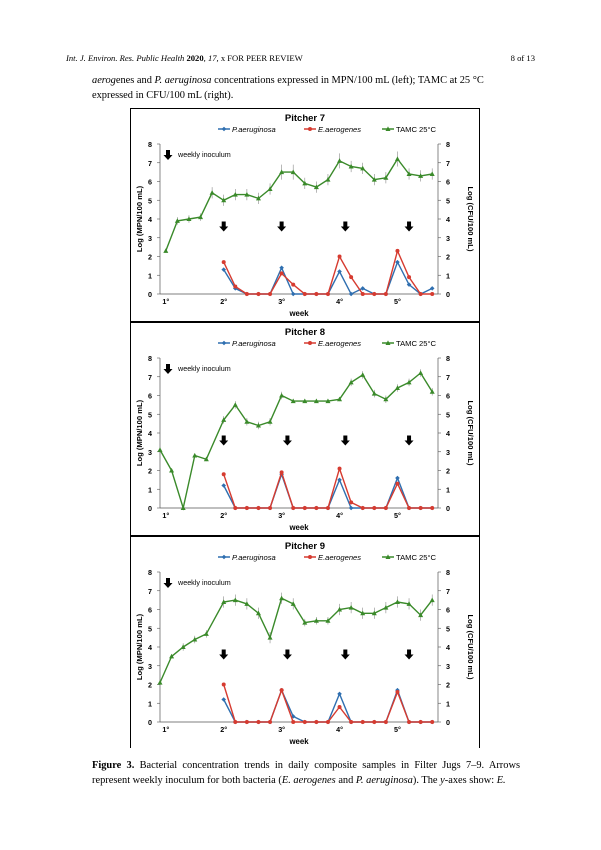 This screenshot has width=601, height=850. I want to click on y-tick-label-right: 0, so click(448, 722).